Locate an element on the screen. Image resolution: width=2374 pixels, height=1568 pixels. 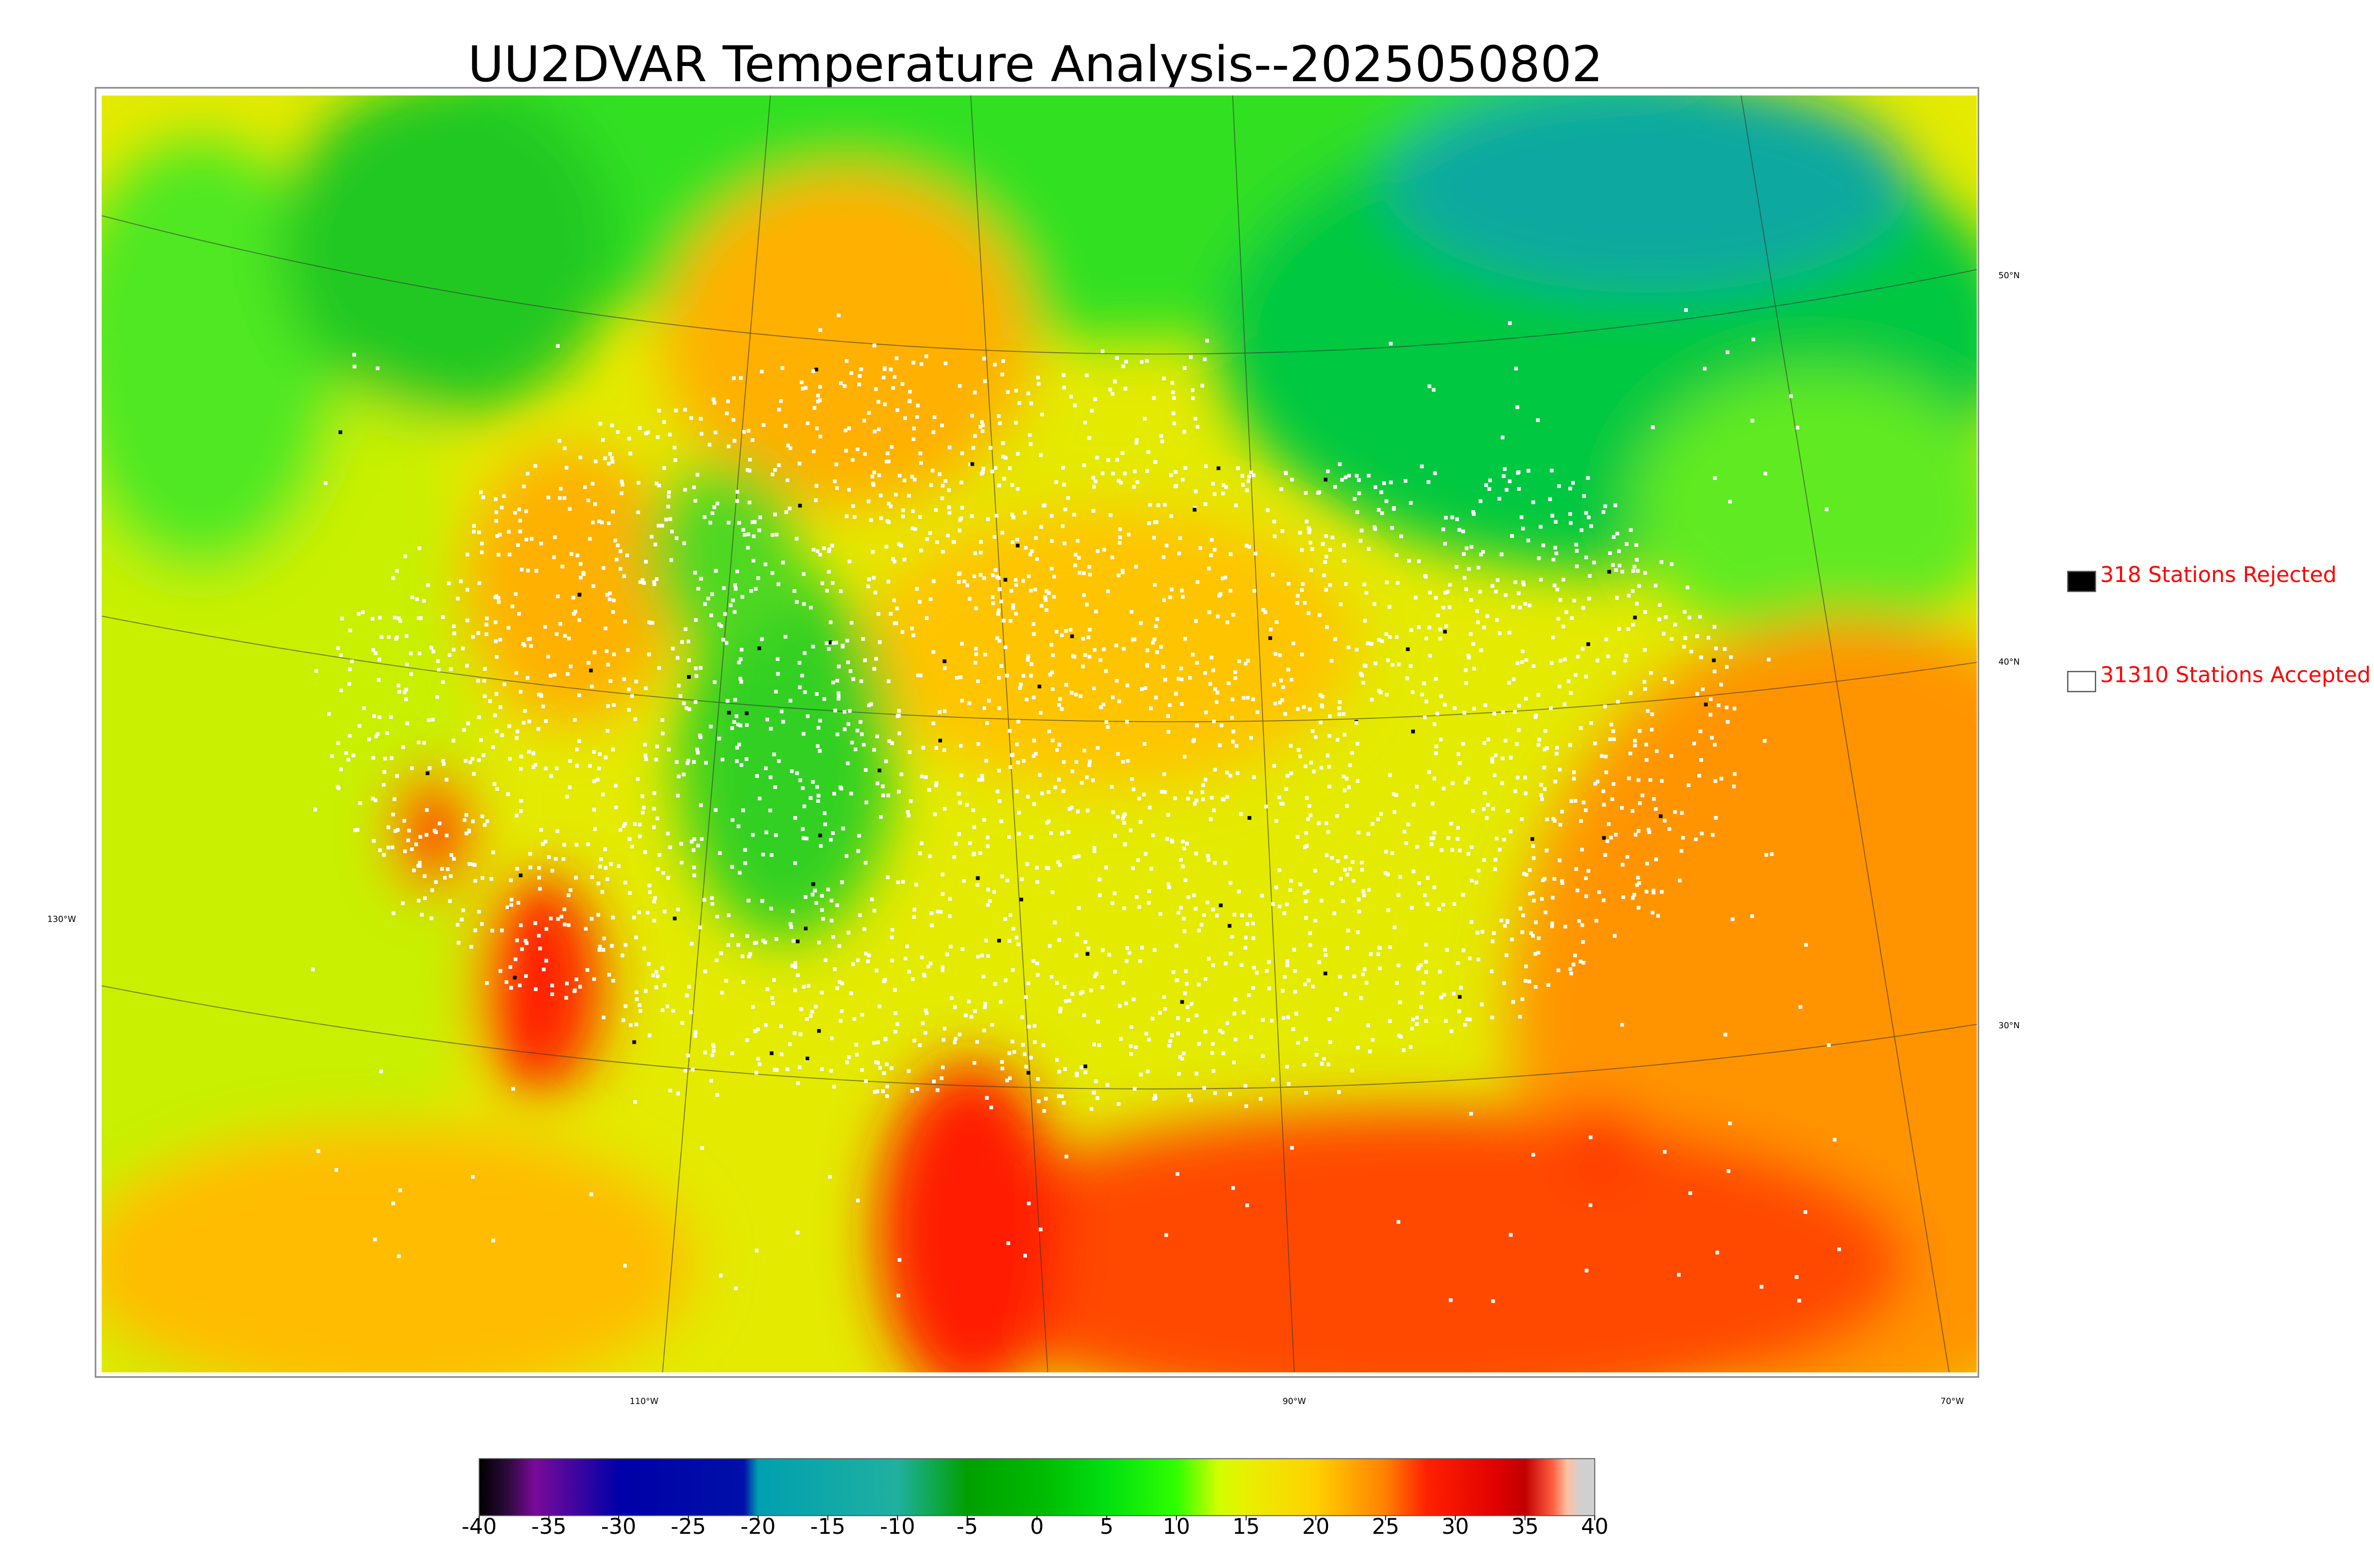
colorbar-tick-label: -5 is located at coordinates (967, 1527).